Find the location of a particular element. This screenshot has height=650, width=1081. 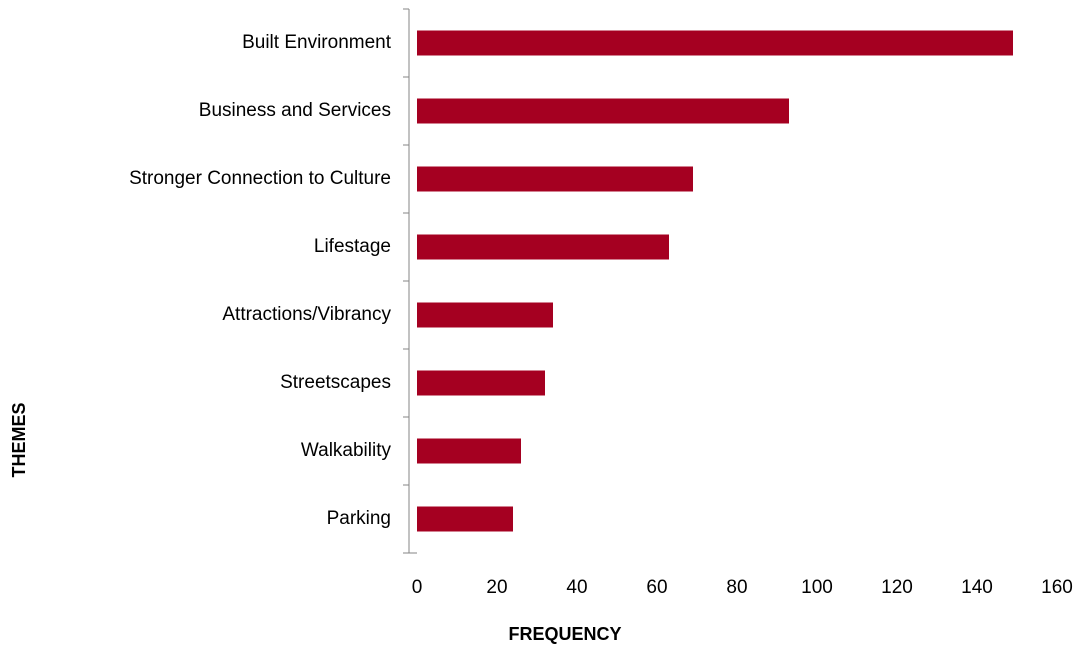

x-tick-label: 20 is located at coordinates (496, 587).